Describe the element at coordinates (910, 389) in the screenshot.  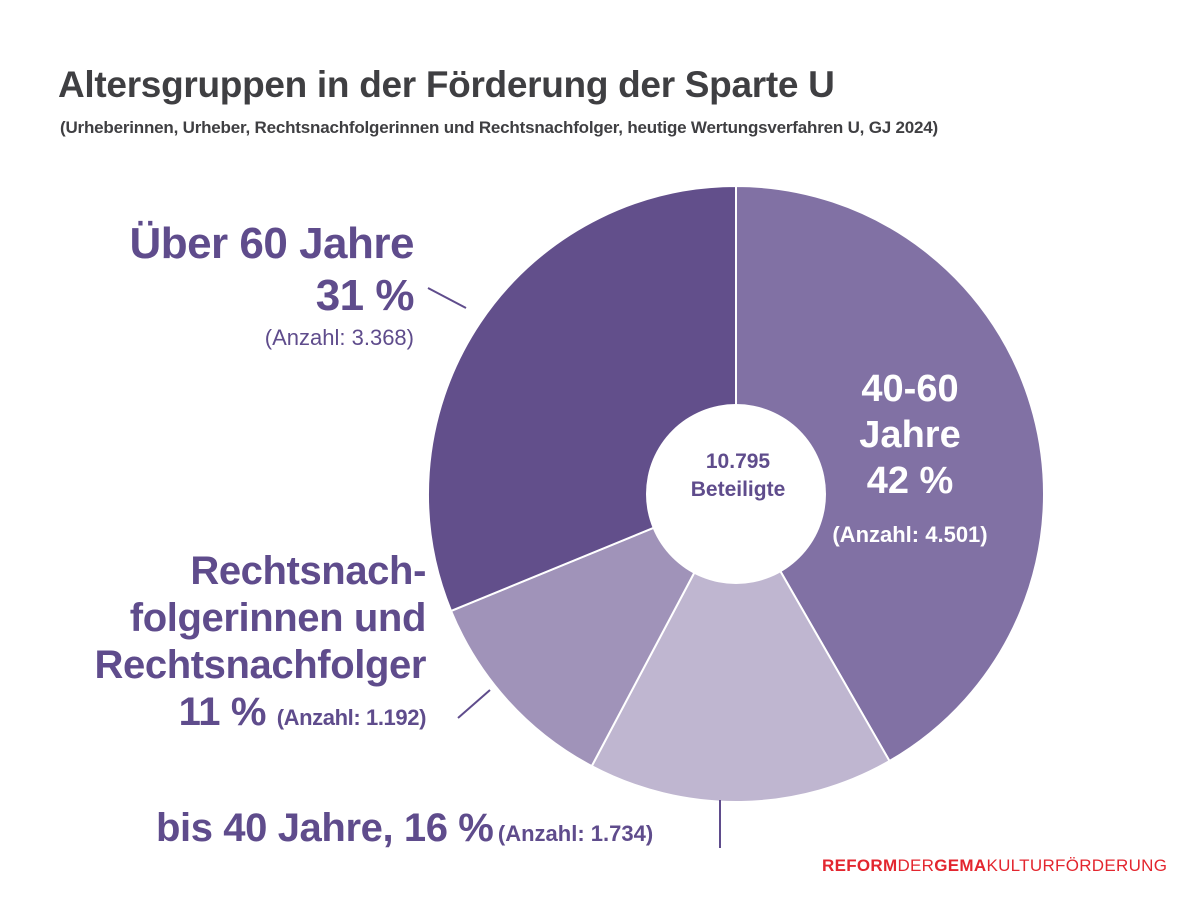
I see `label-40-60-name-line1: 40-60` at that location.